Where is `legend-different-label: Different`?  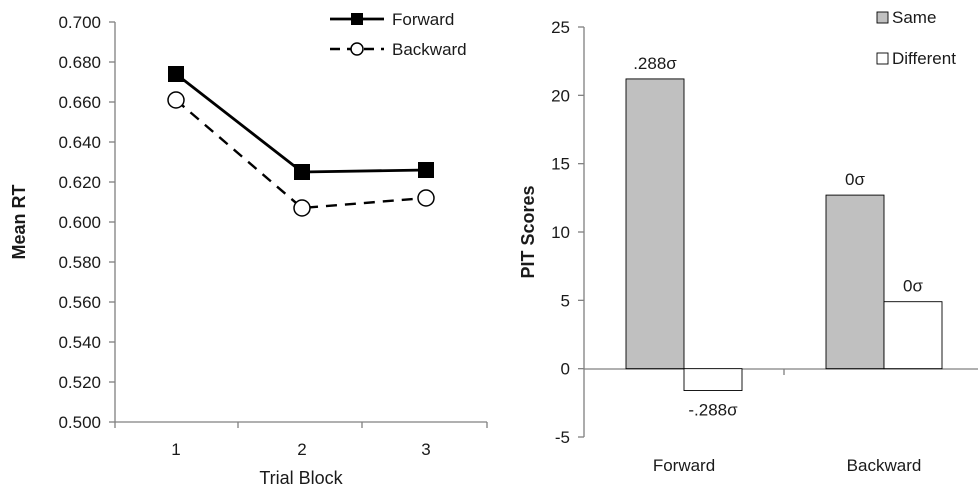 legend-different-label: Different is located at coordinates (924, 58).